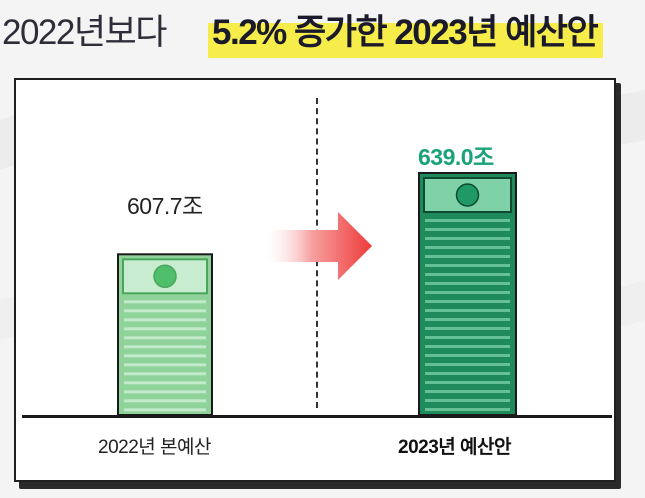  What do you see at coordinates (454, 447) in the screenshot?
I see `category-label-2023: 2023년 예산안` at bounding box center [454, 447].